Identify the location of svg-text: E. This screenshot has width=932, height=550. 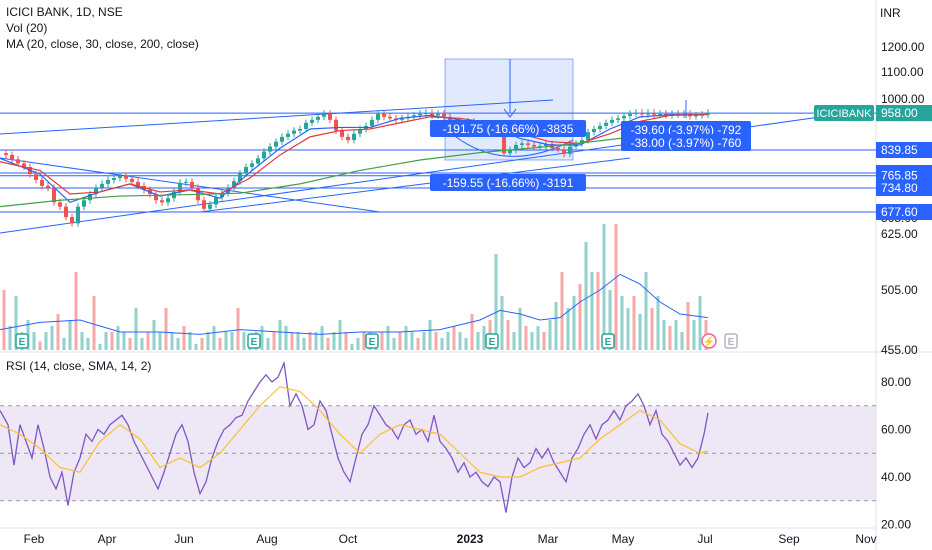
(254, 342).